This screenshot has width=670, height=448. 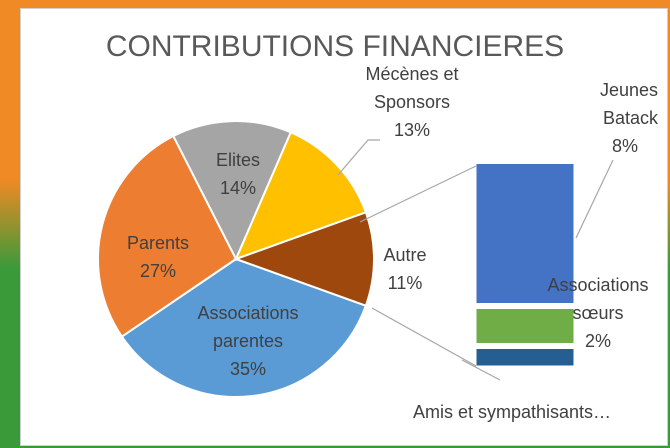 I want to click on label-value: 35%, so click(x=248, y=369).